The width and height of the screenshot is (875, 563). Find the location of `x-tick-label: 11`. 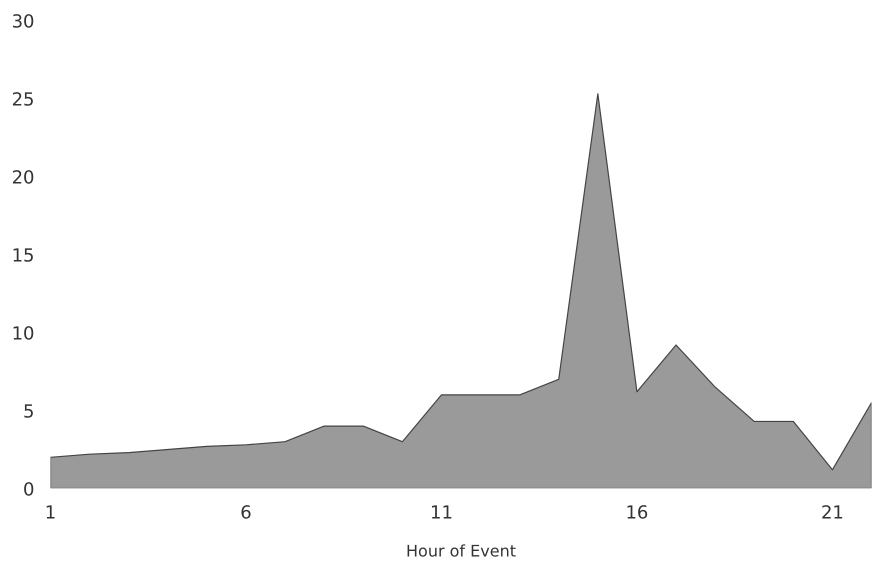

x-tick-label: 11 is located at coordinates (441, 513).